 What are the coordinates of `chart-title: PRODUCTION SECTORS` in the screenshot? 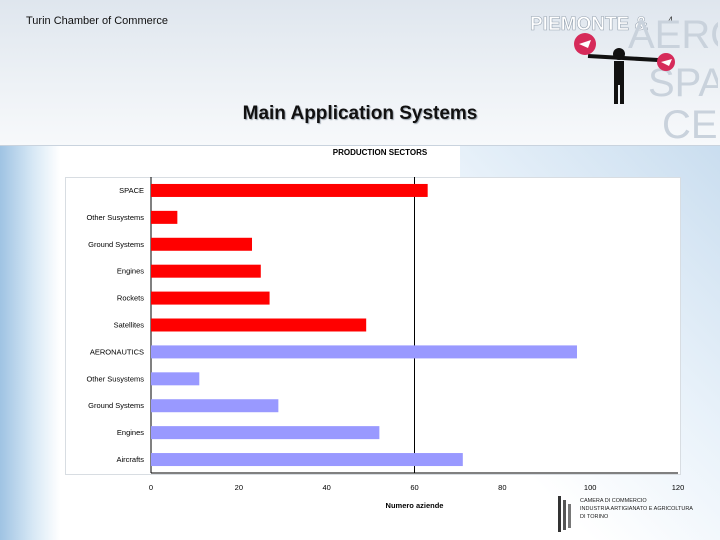 It's located at (380, 152).